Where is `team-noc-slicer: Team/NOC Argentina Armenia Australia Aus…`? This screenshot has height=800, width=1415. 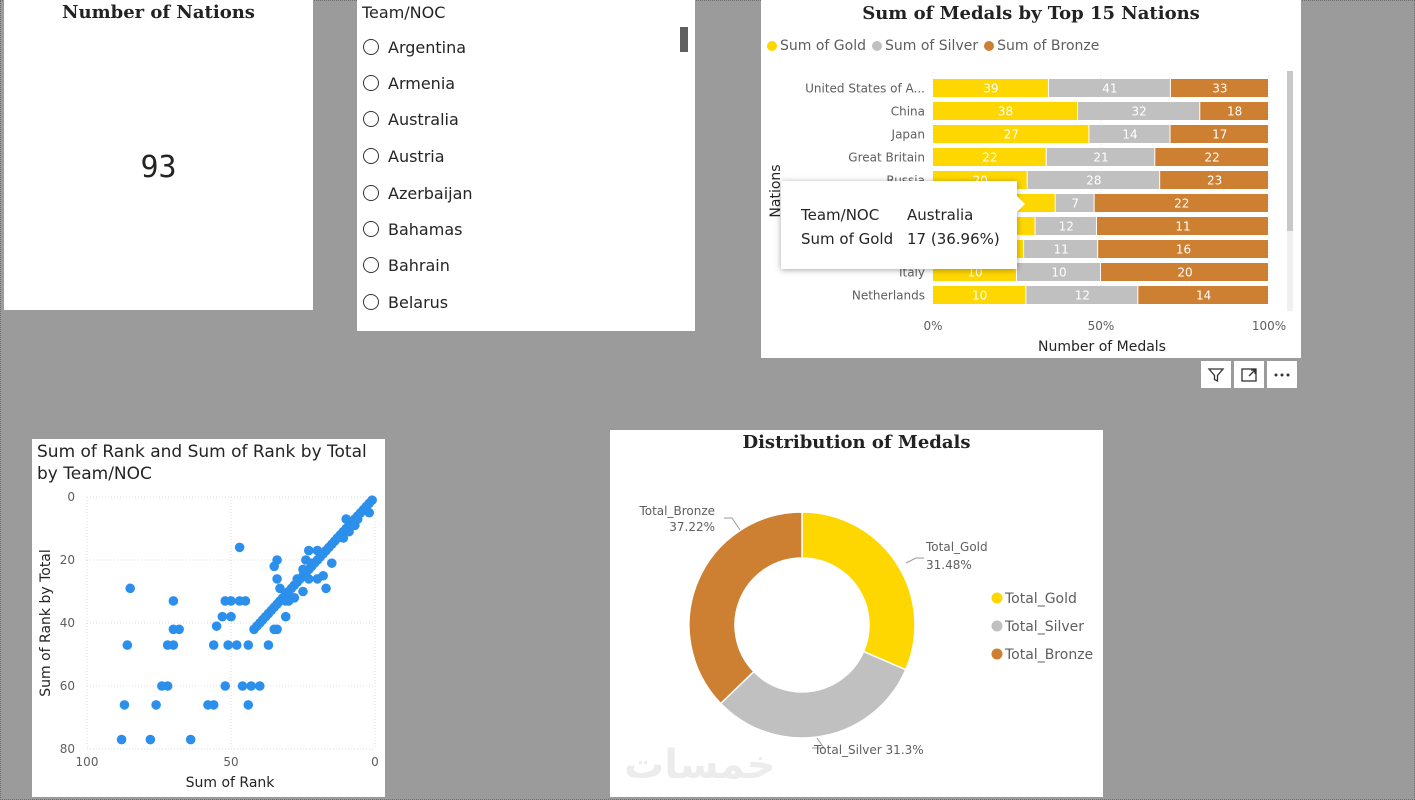 team-noc-slicer: Team/NOC Argentina Armenia Australia Aus… is located at coordinates (526, 165).